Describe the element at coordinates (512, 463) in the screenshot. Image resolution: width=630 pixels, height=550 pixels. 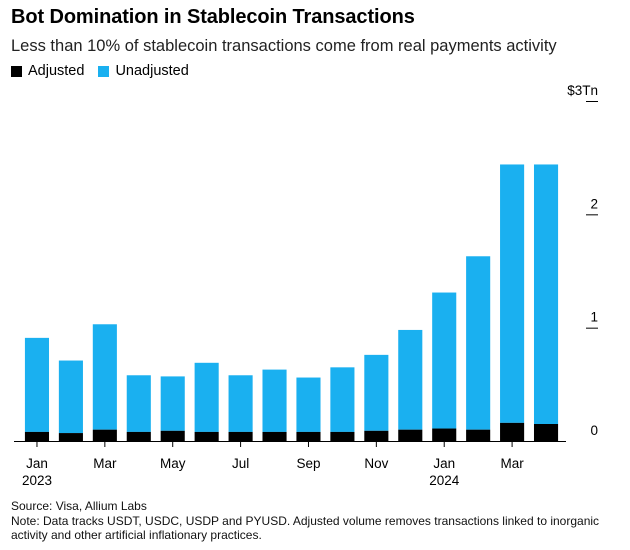
I see `x-tick-label-7: Mar` at that location.